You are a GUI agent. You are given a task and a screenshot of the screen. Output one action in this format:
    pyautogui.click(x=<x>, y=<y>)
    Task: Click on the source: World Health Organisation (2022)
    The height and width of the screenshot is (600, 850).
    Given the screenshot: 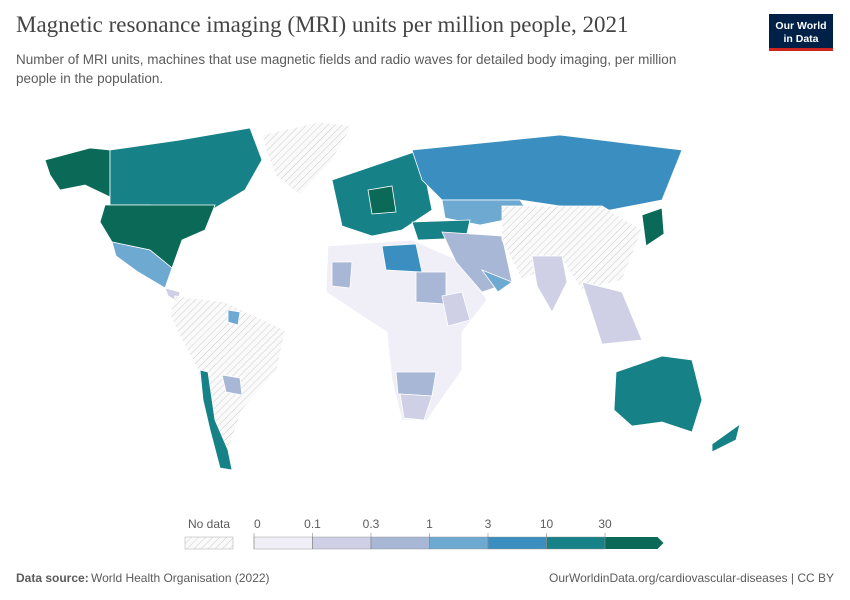 What is the action you would take?
    pyautogui.click(x=180, y=578)
    